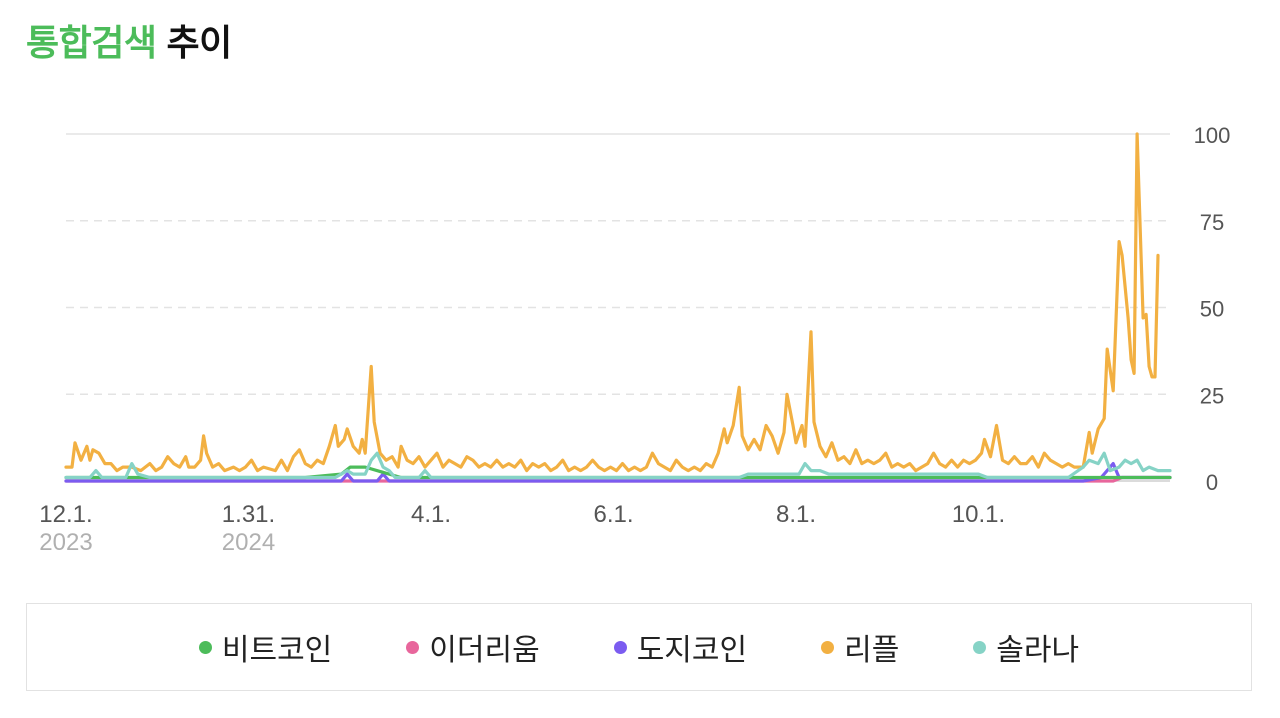  I want to click on legend-item-5: 솔라나, so click(1026, 647).